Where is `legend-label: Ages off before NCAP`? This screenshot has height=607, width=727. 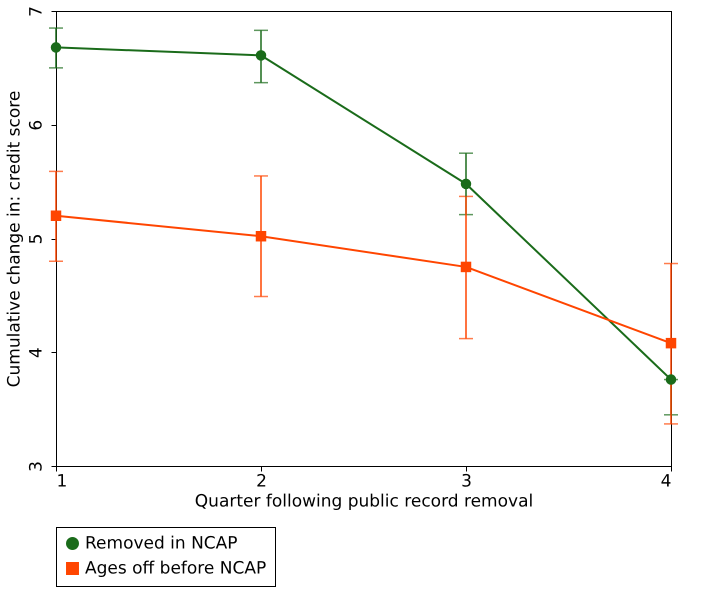 legend-label: Ages off before NCAP is located at coordinates (175, 568).